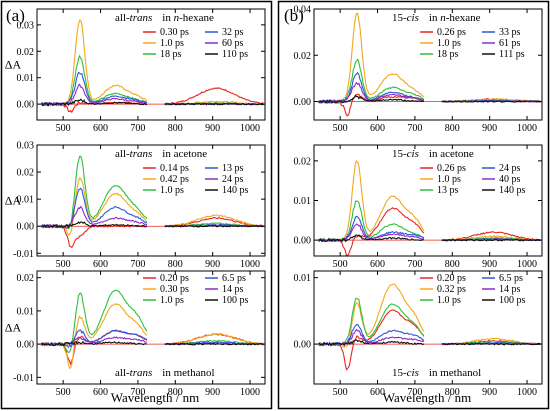  What do you see at coordinates (436, 18) in the screenshot?
I see `subplot-title: 15-cis in n-hexane` at bounding box center [436, 18].